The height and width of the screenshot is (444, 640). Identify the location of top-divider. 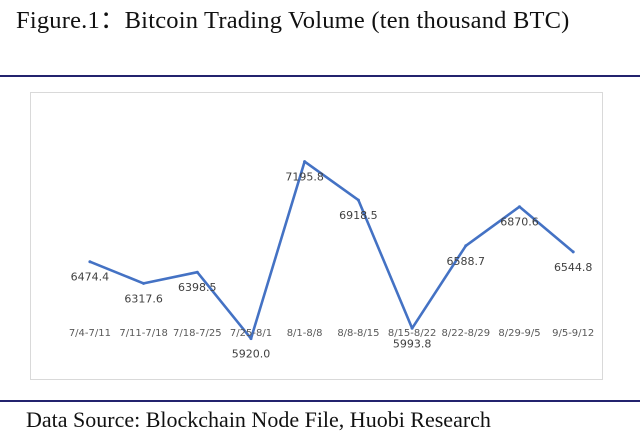
(320, 76).